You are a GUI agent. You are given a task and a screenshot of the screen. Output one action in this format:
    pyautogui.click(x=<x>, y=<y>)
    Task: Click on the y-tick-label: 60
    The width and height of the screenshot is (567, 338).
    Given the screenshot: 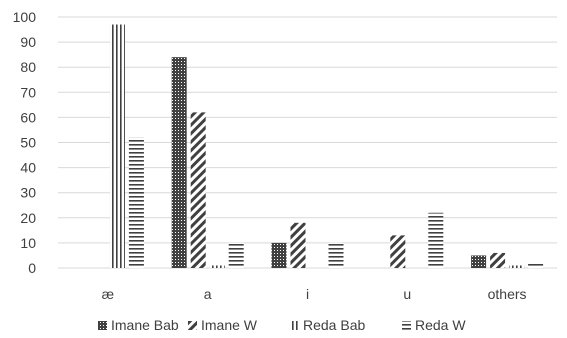 What is the action you would take?
    pyautogui.click(x=28, y=117)
    